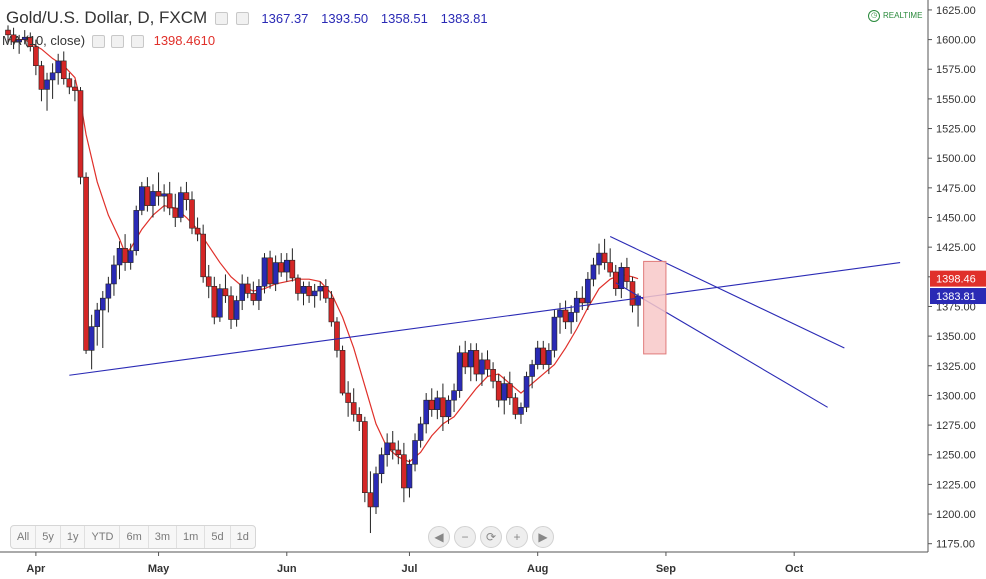 This screenshot has height=579, width=986. What do you see at coordinates (163, 537) in the screenshot?
I see `range-button-3m: 3m` at bounding box center [163, 537].